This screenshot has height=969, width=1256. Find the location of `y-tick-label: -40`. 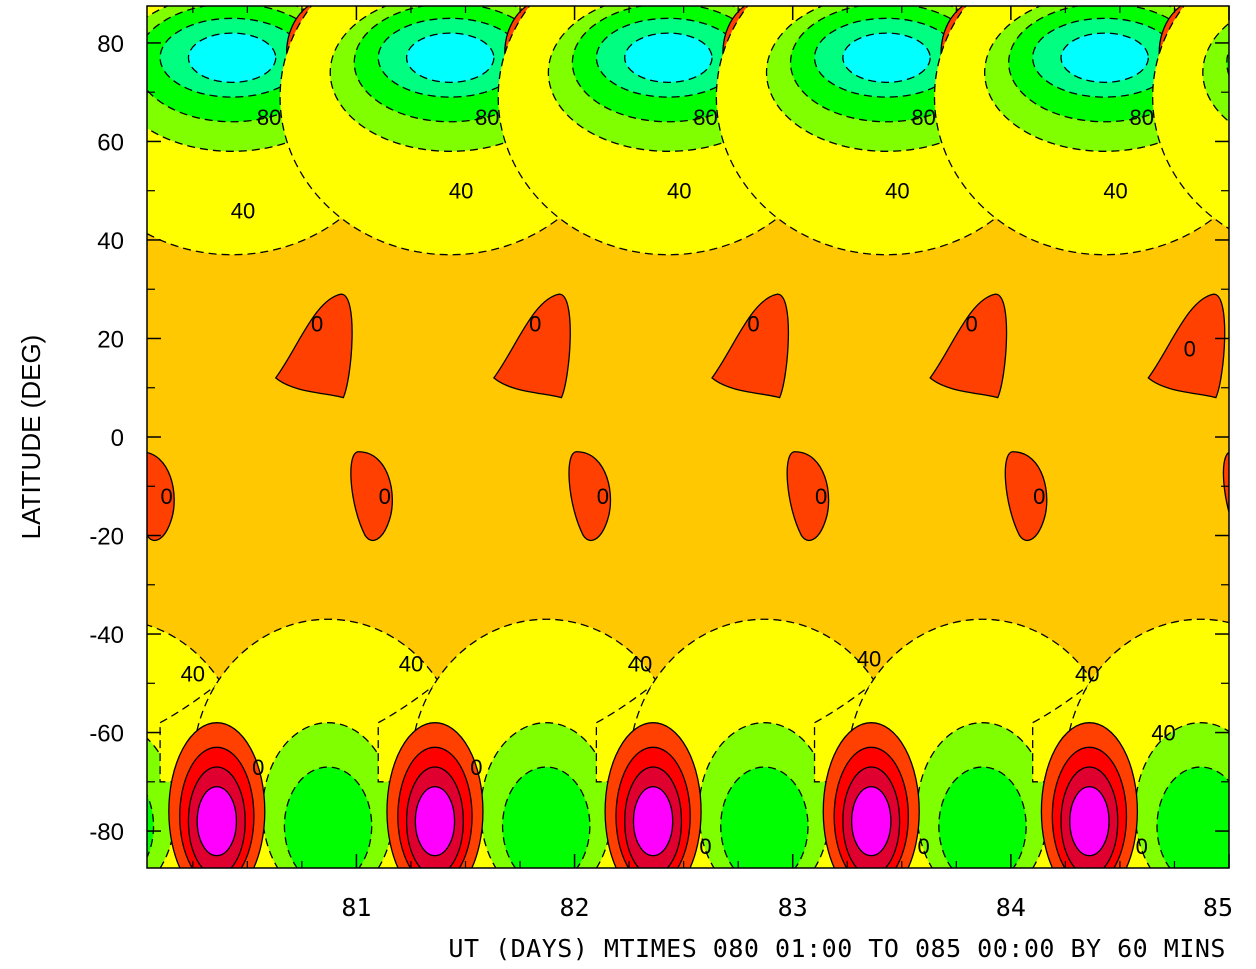

y-tick-label: -40 is located at coordinates (106, 635).